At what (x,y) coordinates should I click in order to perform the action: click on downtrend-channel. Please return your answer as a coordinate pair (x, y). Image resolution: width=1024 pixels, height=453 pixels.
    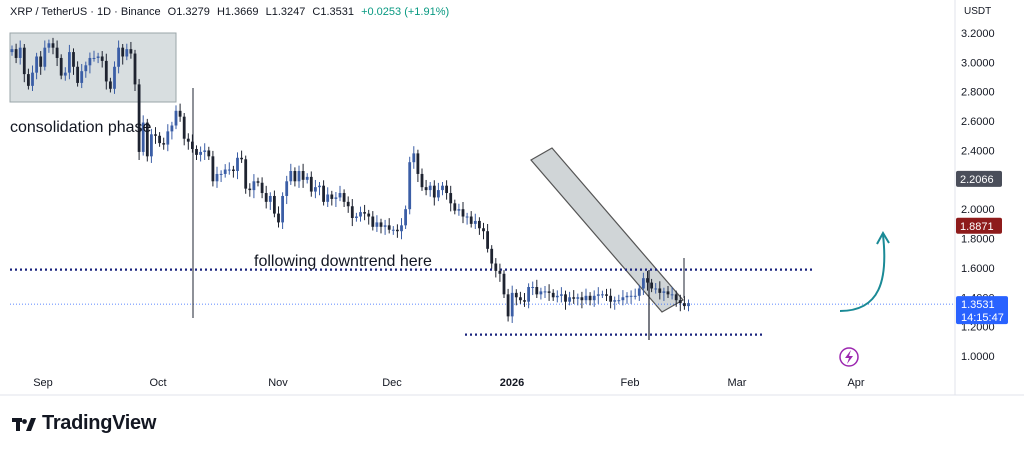
    Looking at the image, I should click on (607, 230).